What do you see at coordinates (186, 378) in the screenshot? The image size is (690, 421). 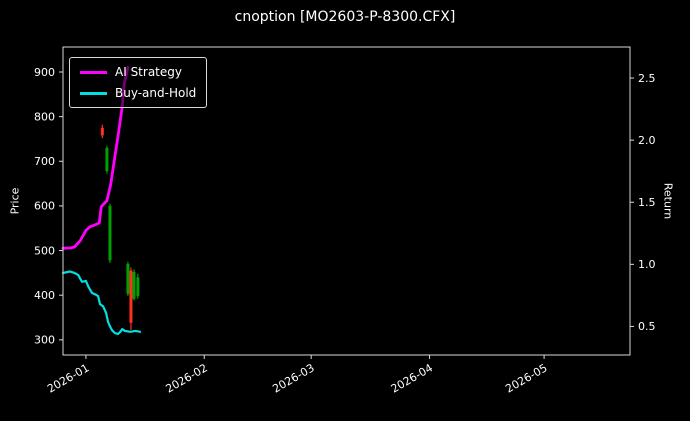 I see `date-tick-label: 2026-02` at bounding box center [186, 378].